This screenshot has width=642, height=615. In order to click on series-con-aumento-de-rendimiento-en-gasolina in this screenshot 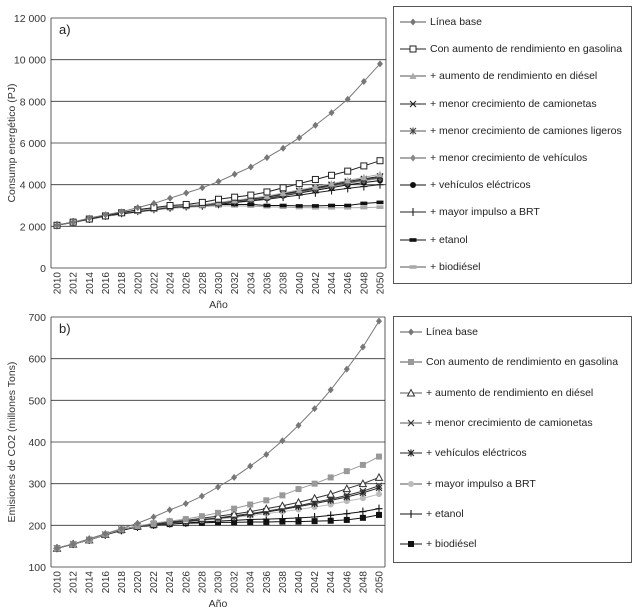, I will do `click(218, 193)`.